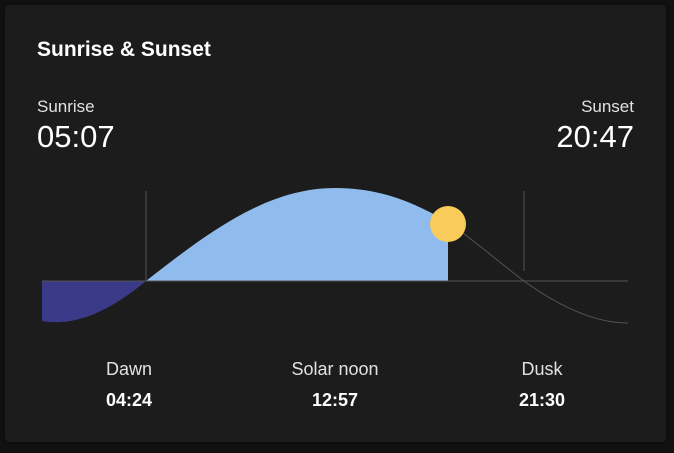  I want to click on solar-noon-stat: Solar noon 12:57, so click(335, 384).